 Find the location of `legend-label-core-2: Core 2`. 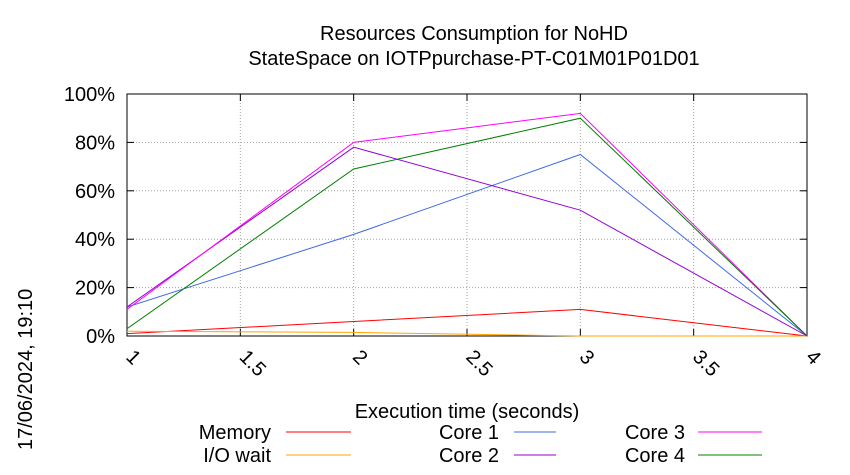

legend-label-core-2: Core 2 is located at coordinates (469, 456).